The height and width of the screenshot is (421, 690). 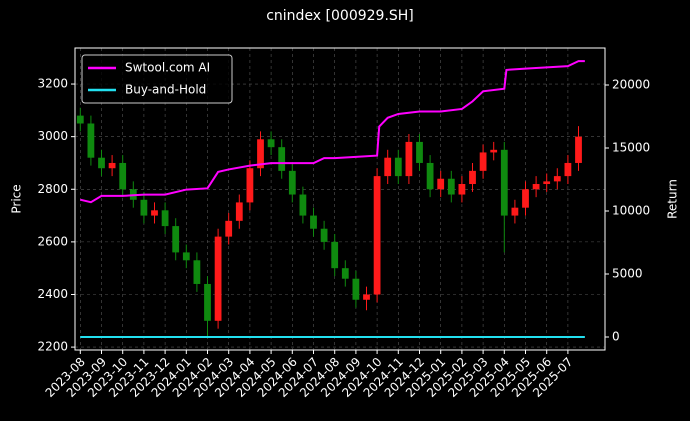 I want to click on y-tick-label: 2600, so click(x=52, y=241).